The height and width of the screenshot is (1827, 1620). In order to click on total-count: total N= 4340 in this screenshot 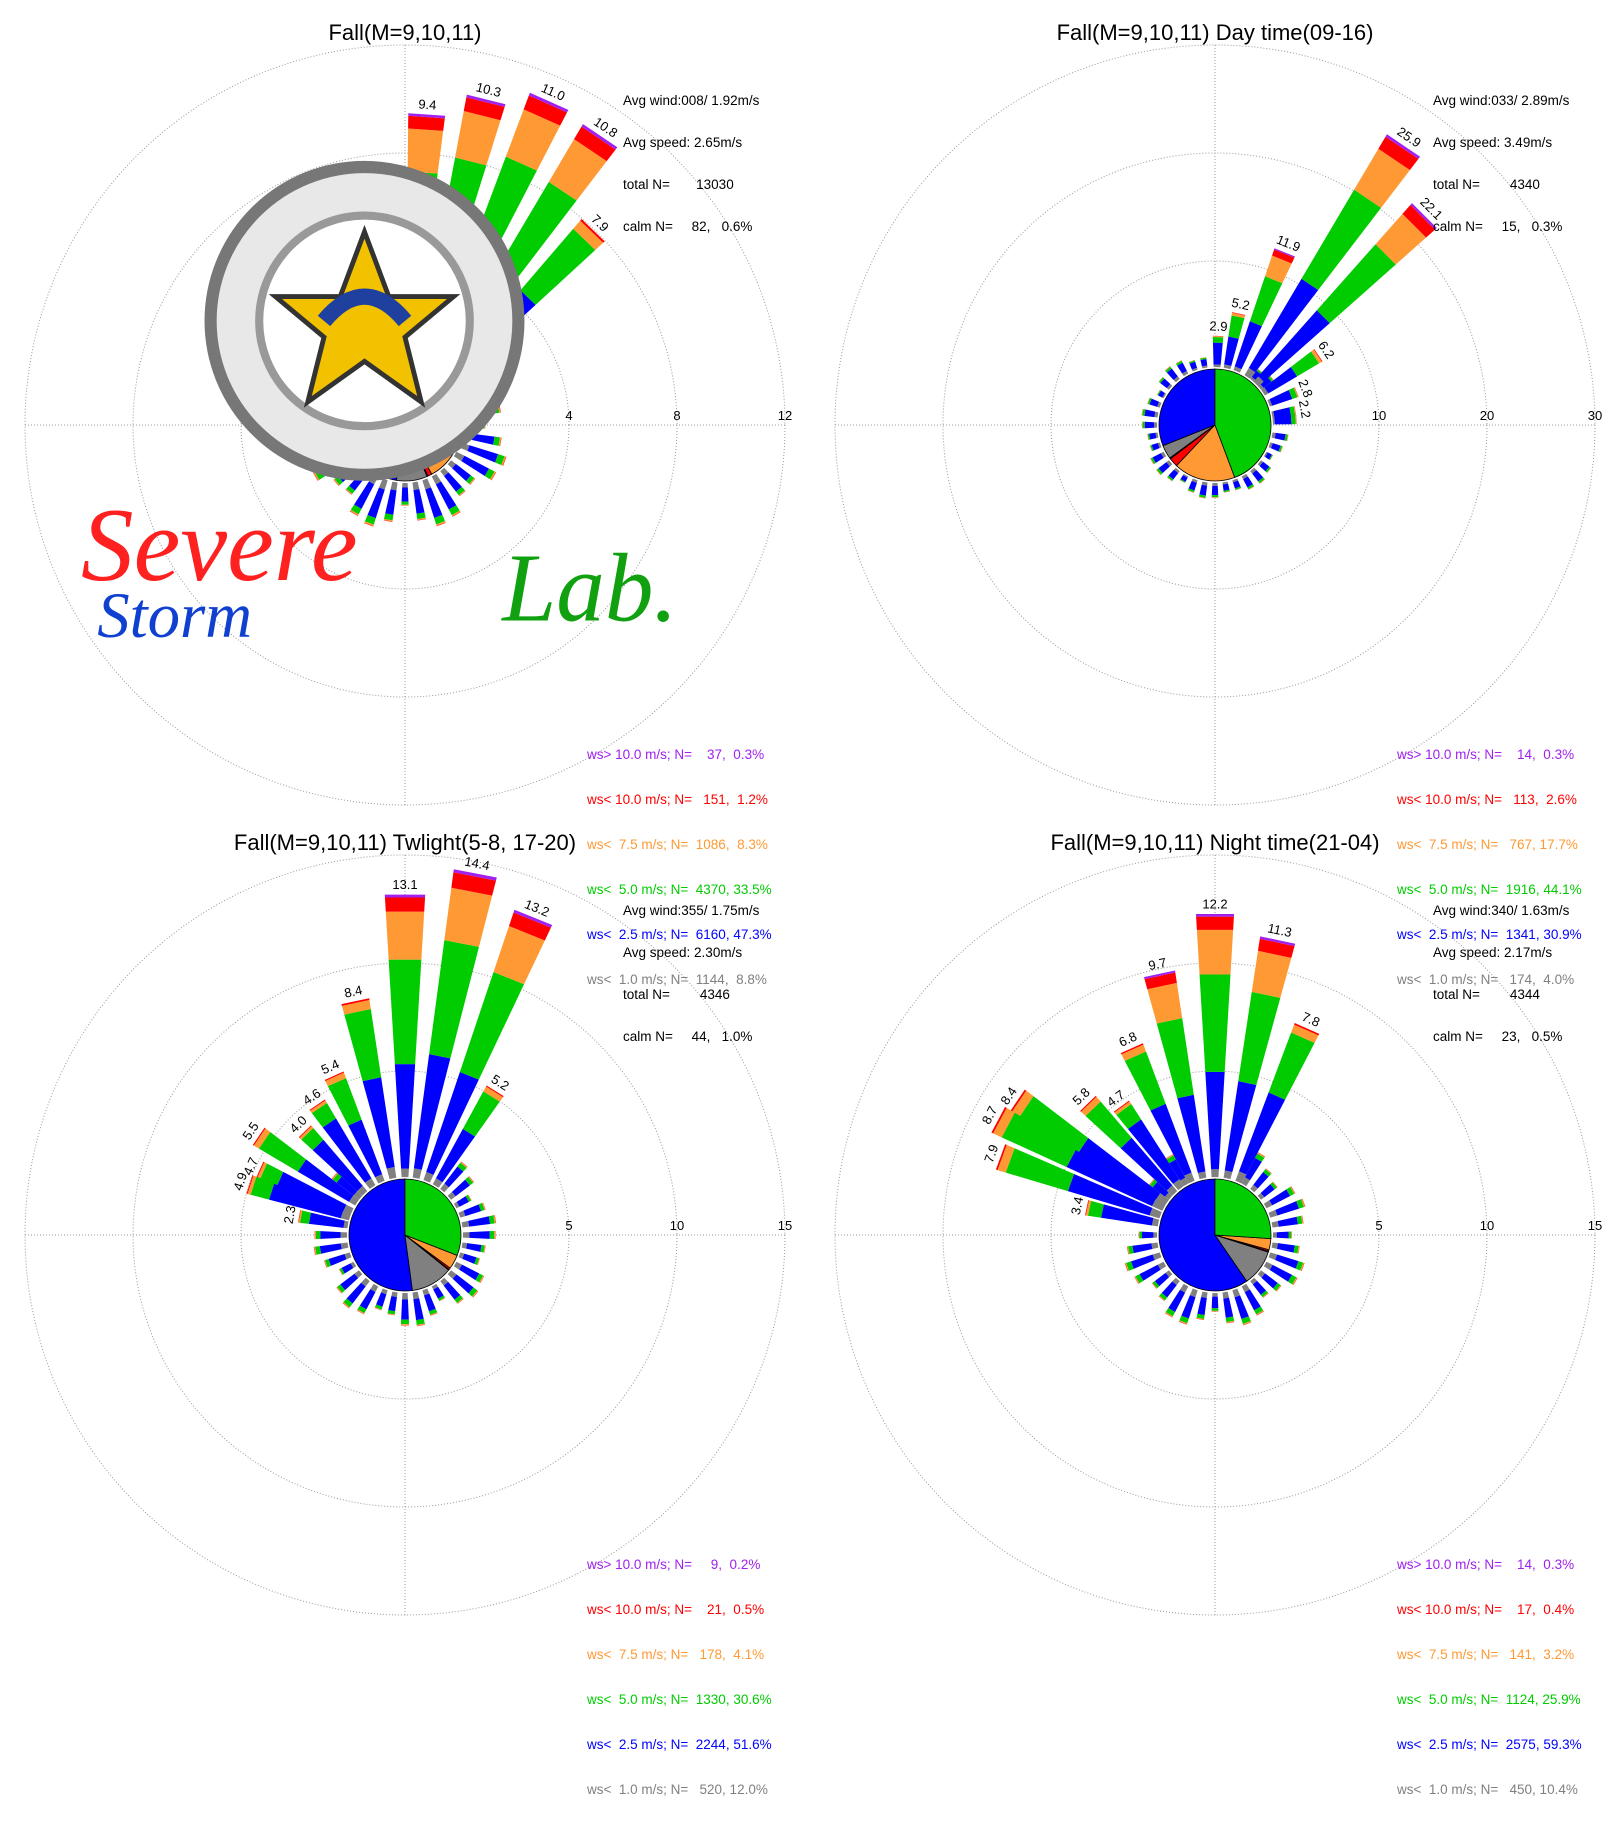, I will do `click(1501, 185)`.